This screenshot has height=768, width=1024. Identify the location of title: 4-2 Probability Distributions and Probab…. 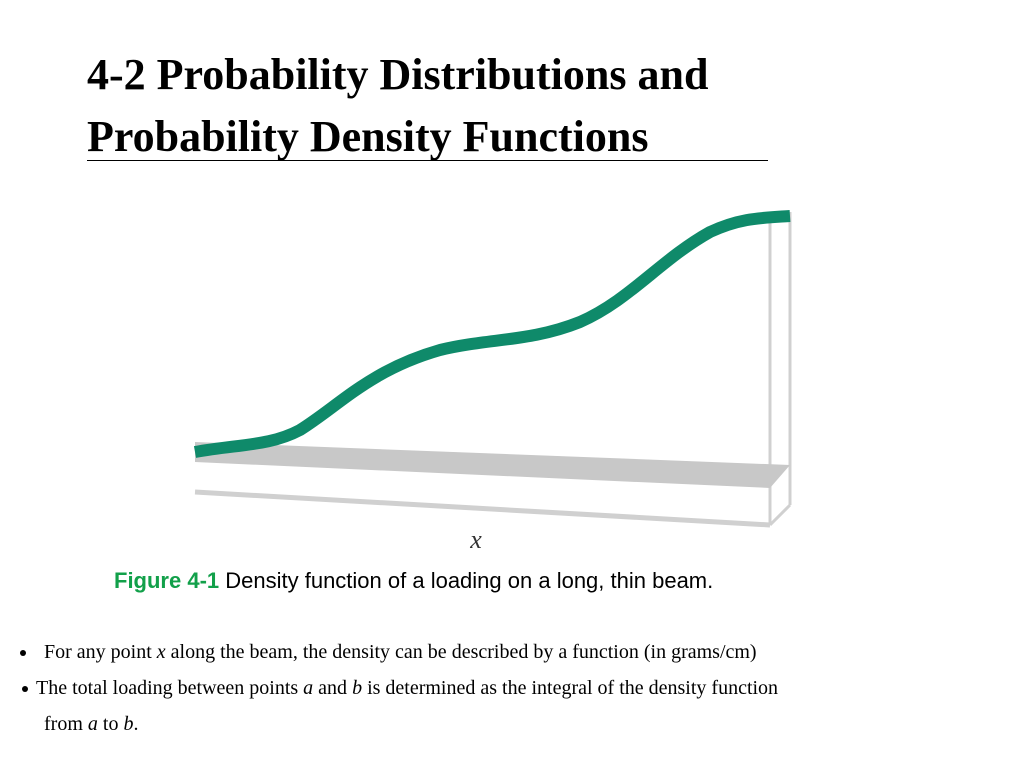
(397, 106).